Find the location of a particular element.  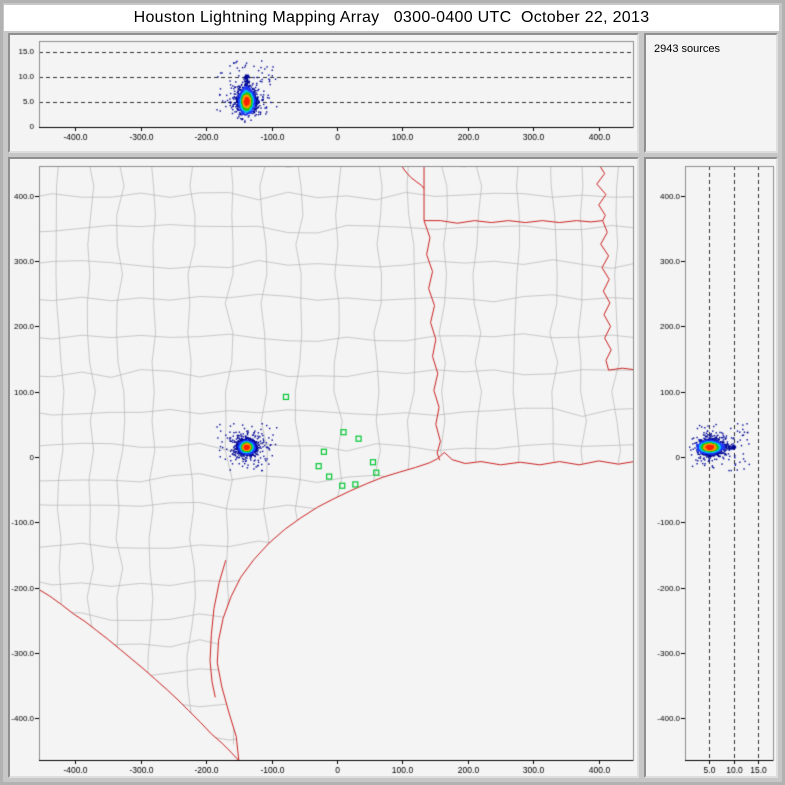

sources-count-label: 2943 sources is located at coordinates (687, 49).